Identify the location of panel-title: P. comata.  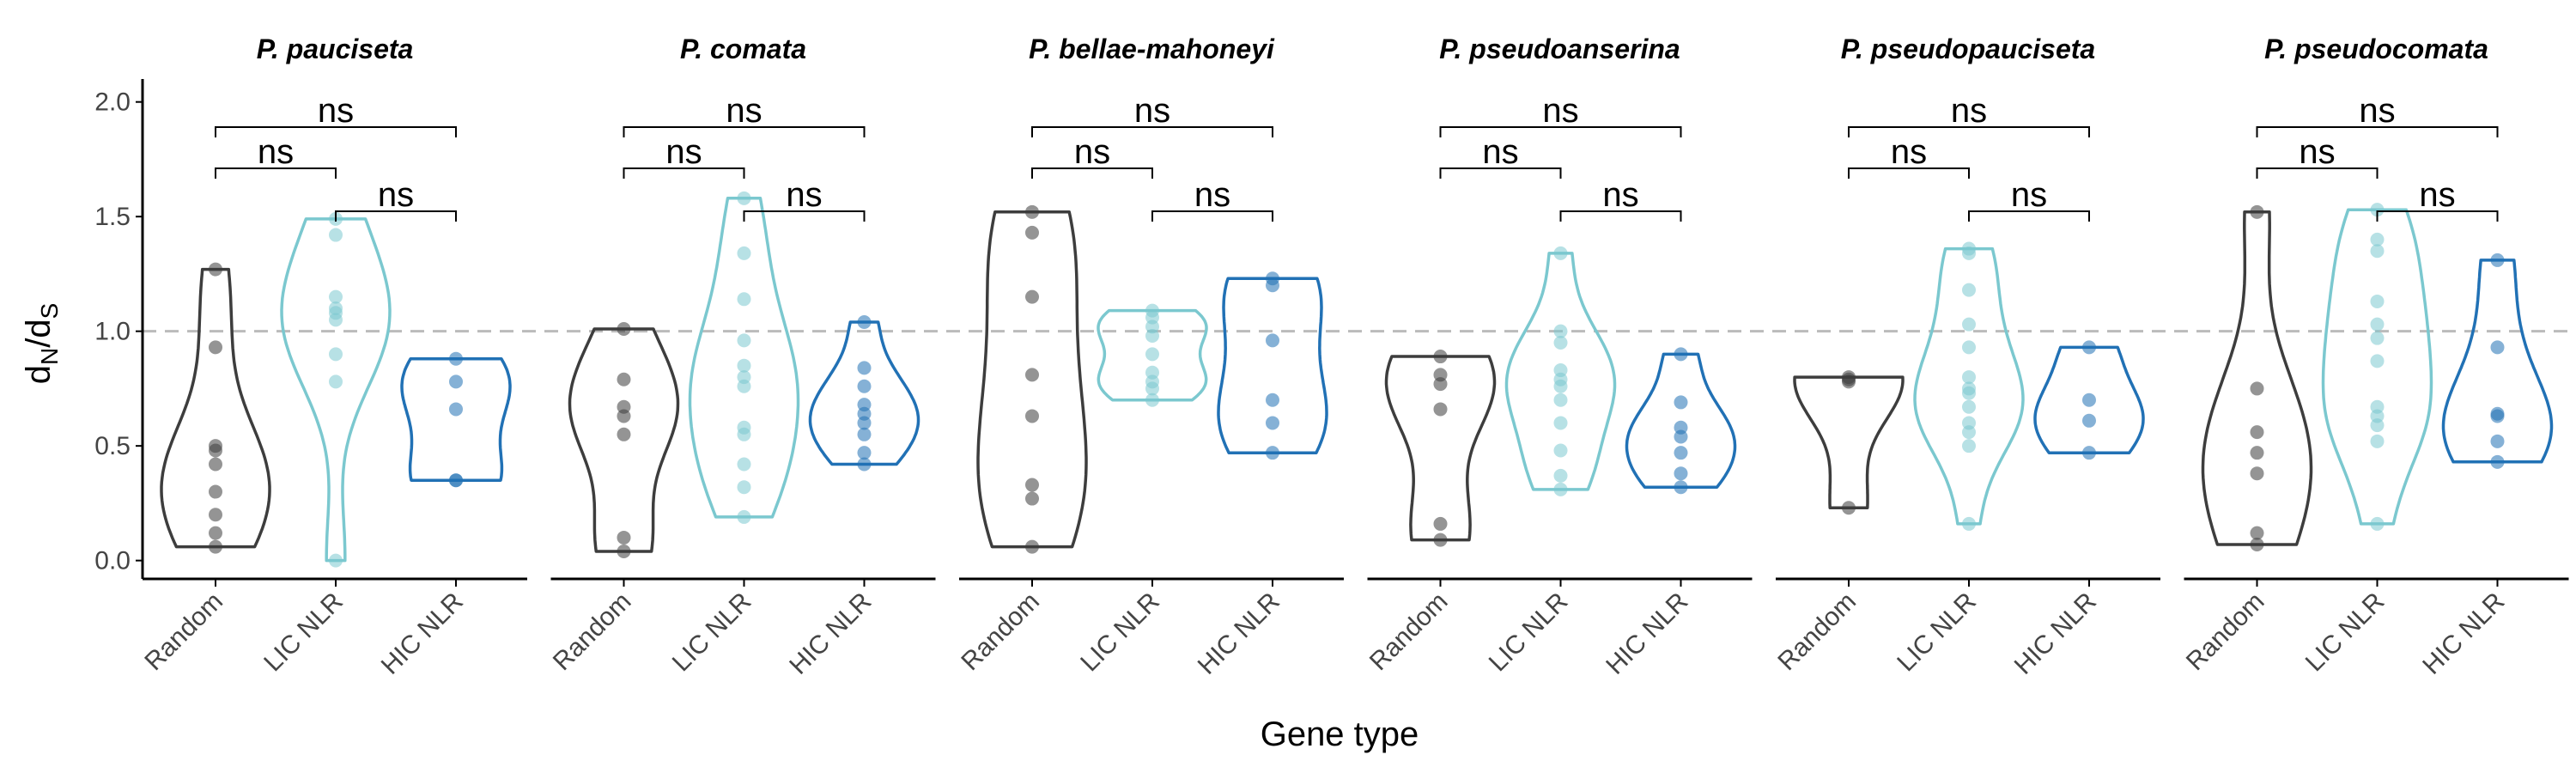
(743, 48).